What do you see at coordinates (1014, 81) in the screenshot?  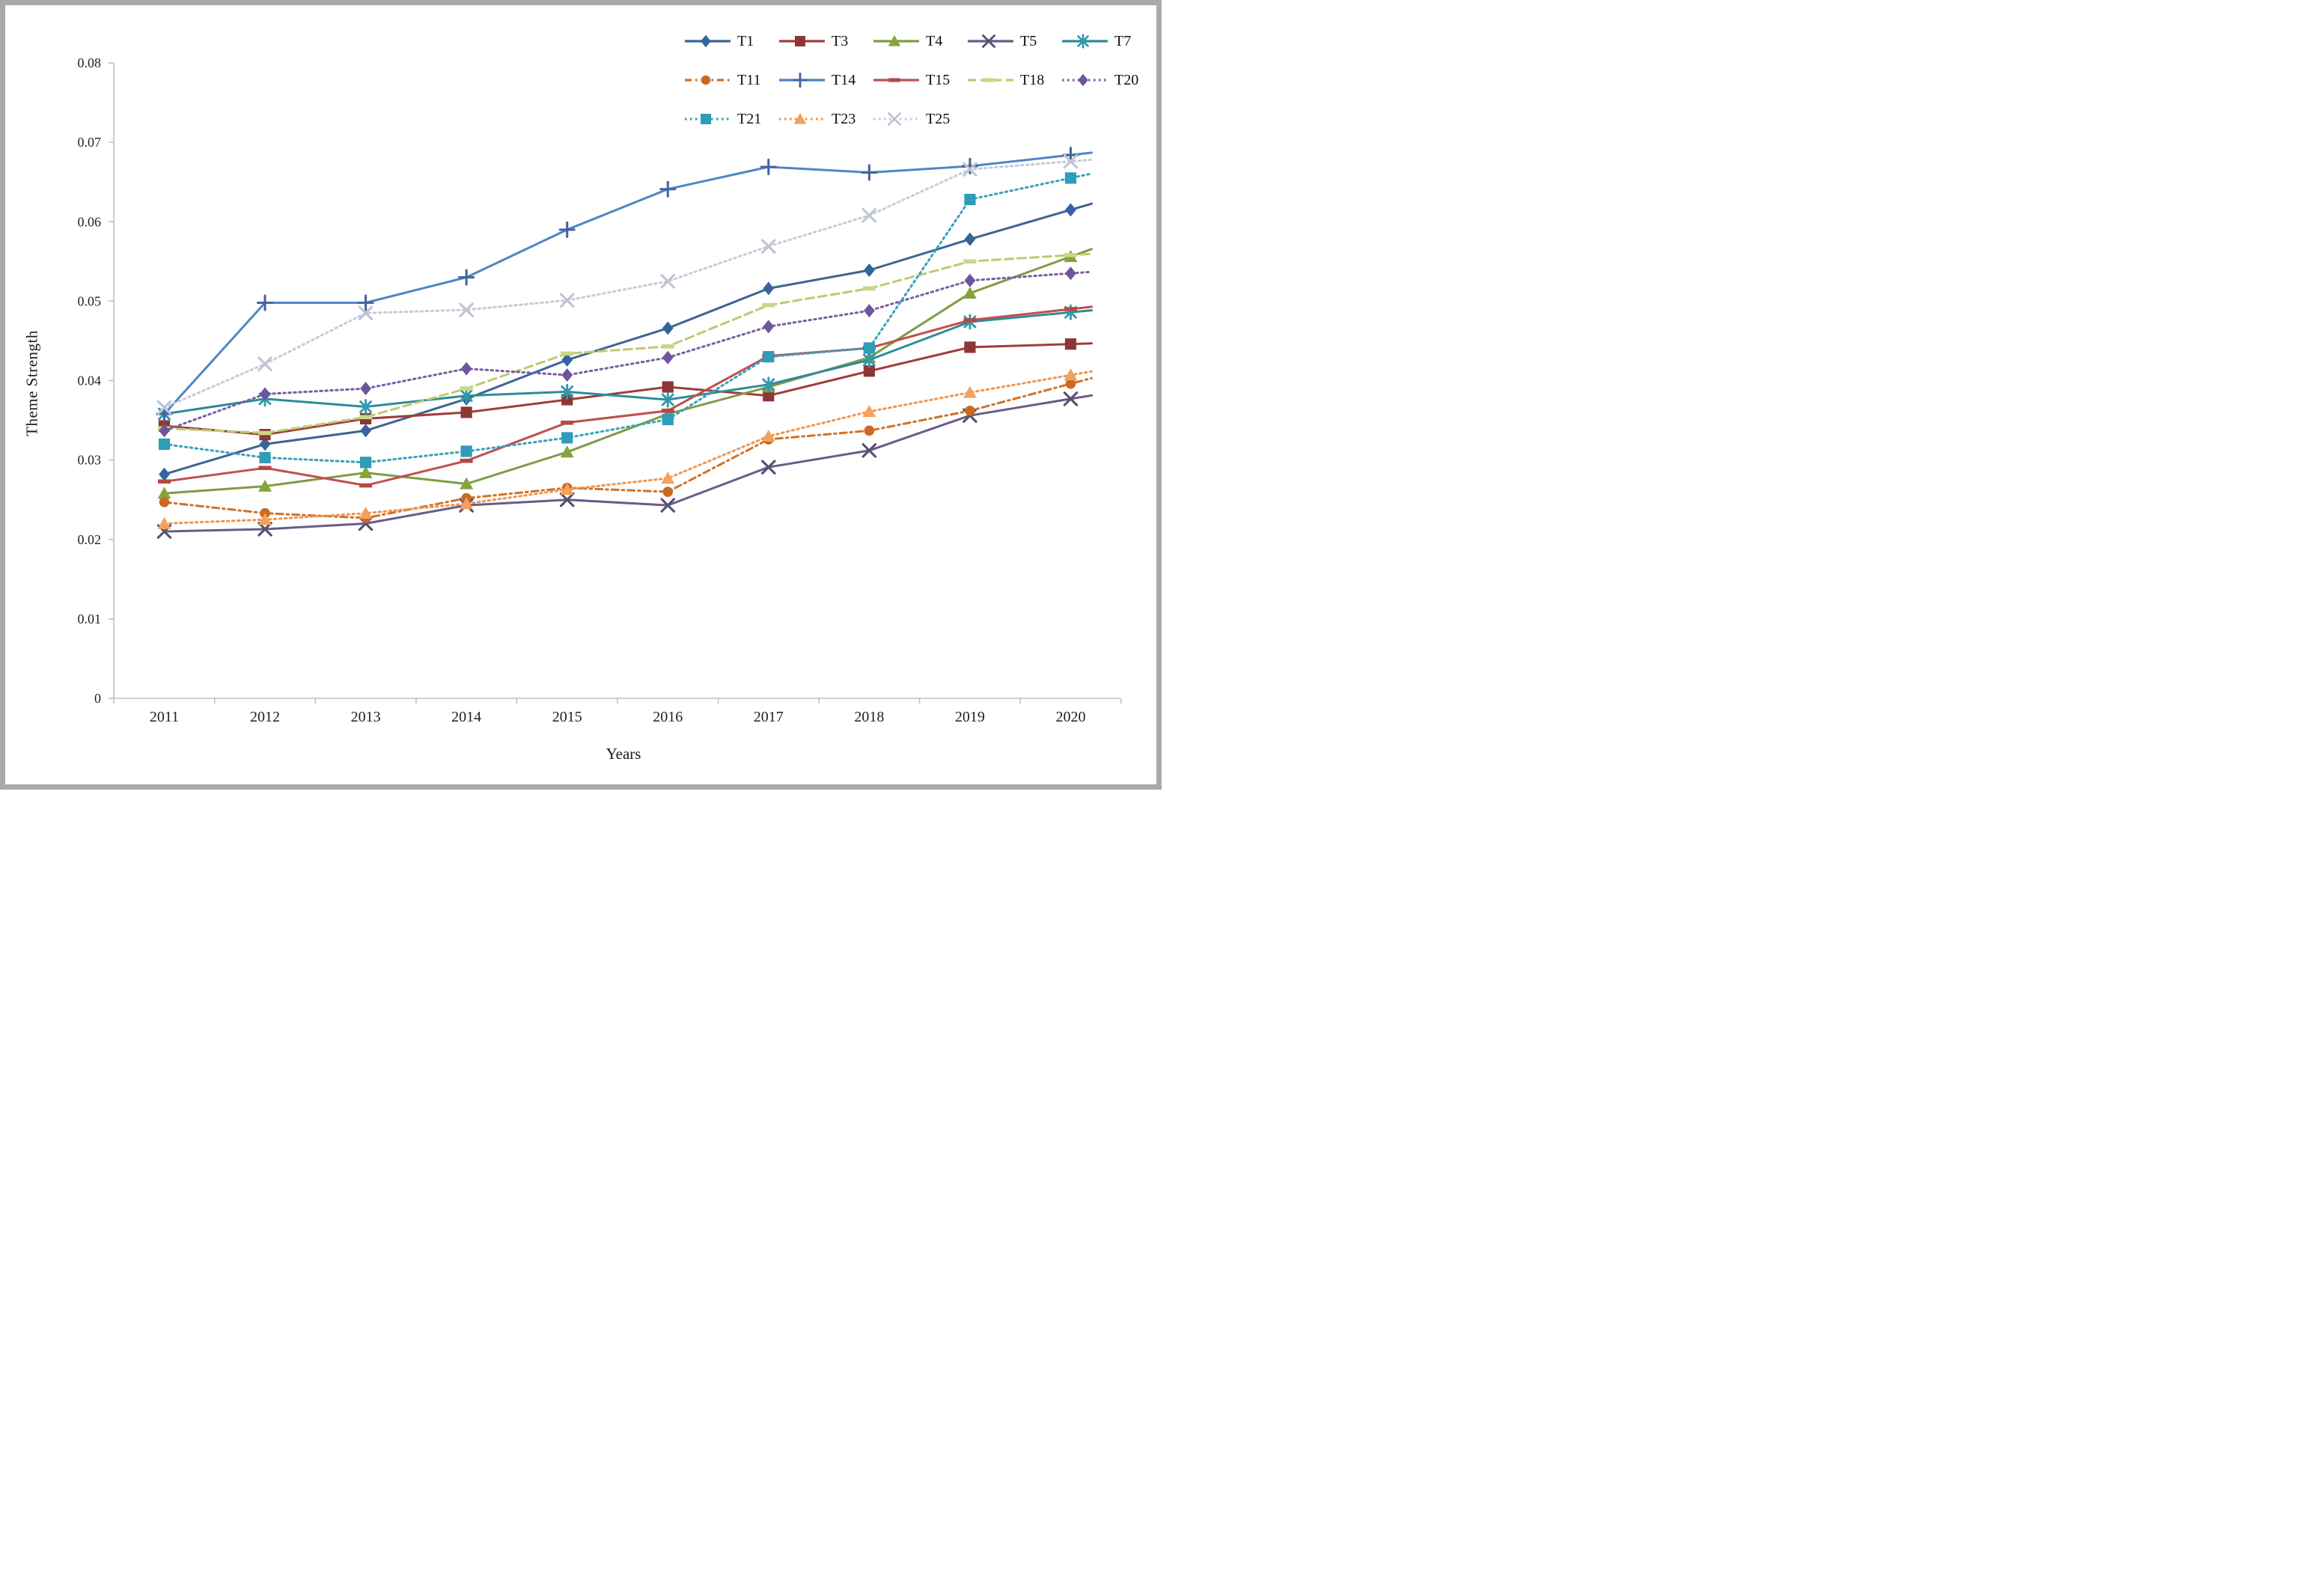 I see `legend-item-t18: T18` at bounding box center [1014, 81].